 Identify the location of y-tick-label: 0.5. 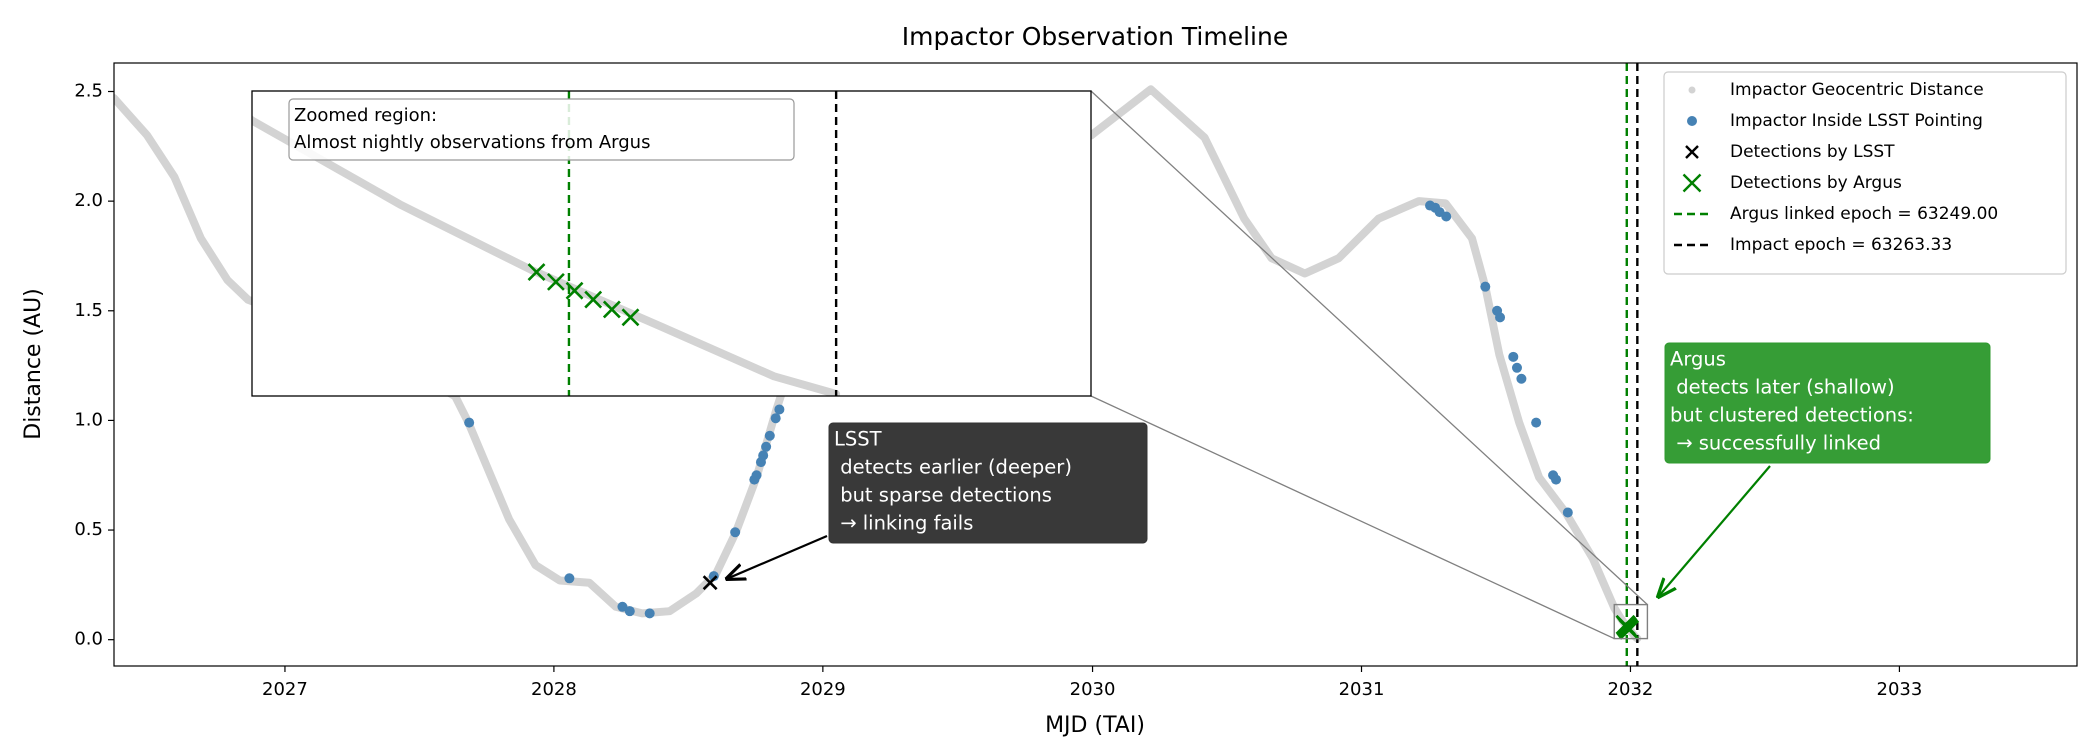
(88, 529).